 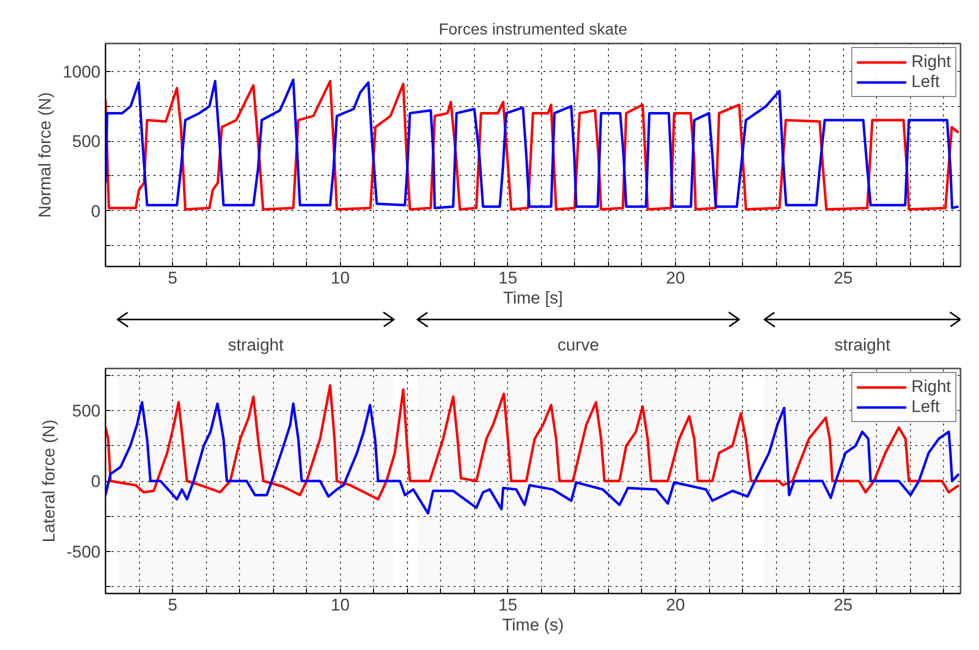 I want to click on y-tick-label: -500, so click(x=83, y=552).